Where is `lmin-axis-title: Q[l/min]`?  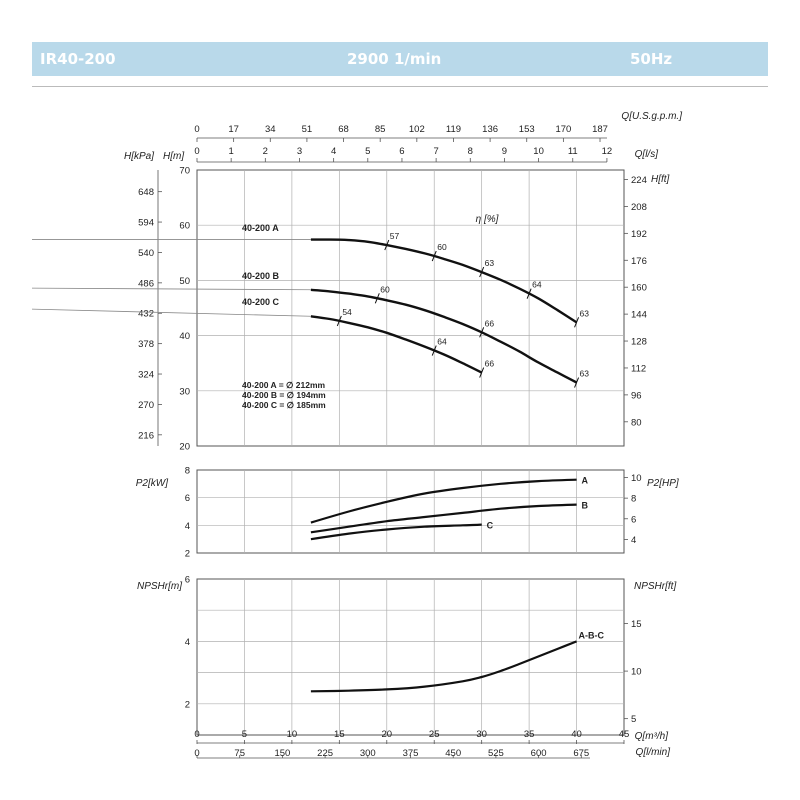 lmin-axis-title: Q[l/min] is located at coordinates (653, 752).